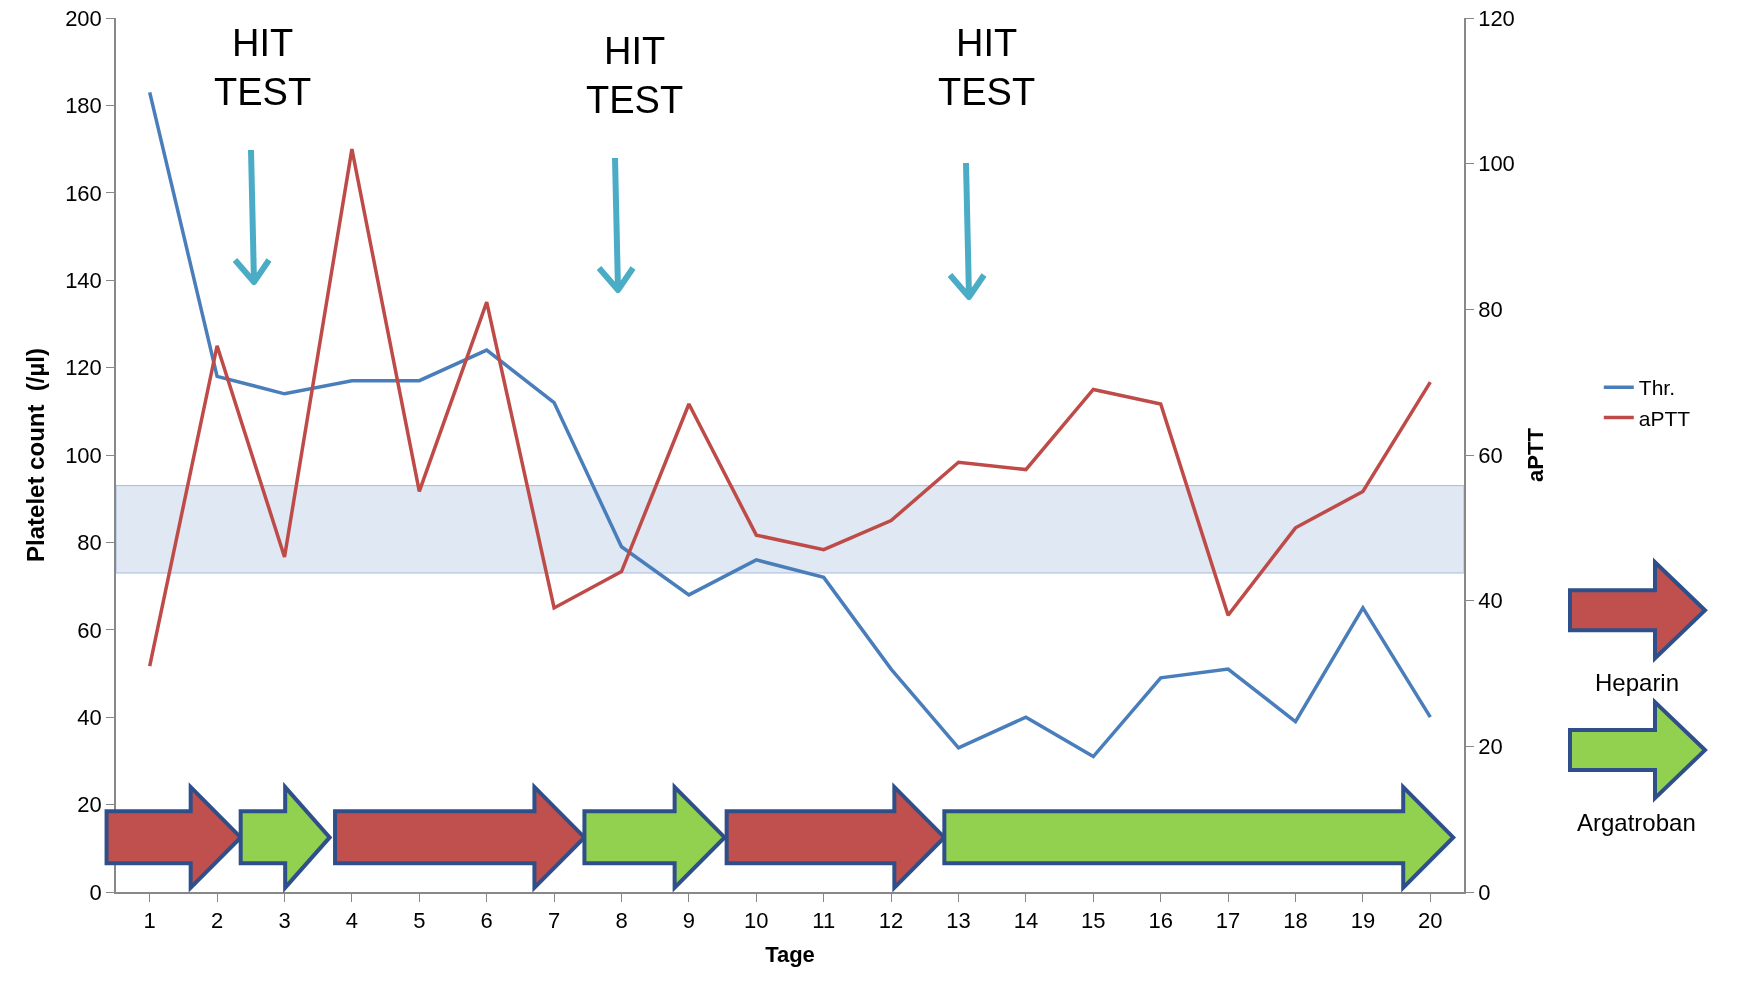 This screenshot has height=983, width=1739. What do you see at coordinates (1295, 921) in the screenshot?
I see `x-tick-label: 18` at bounding box center [1295, 921].